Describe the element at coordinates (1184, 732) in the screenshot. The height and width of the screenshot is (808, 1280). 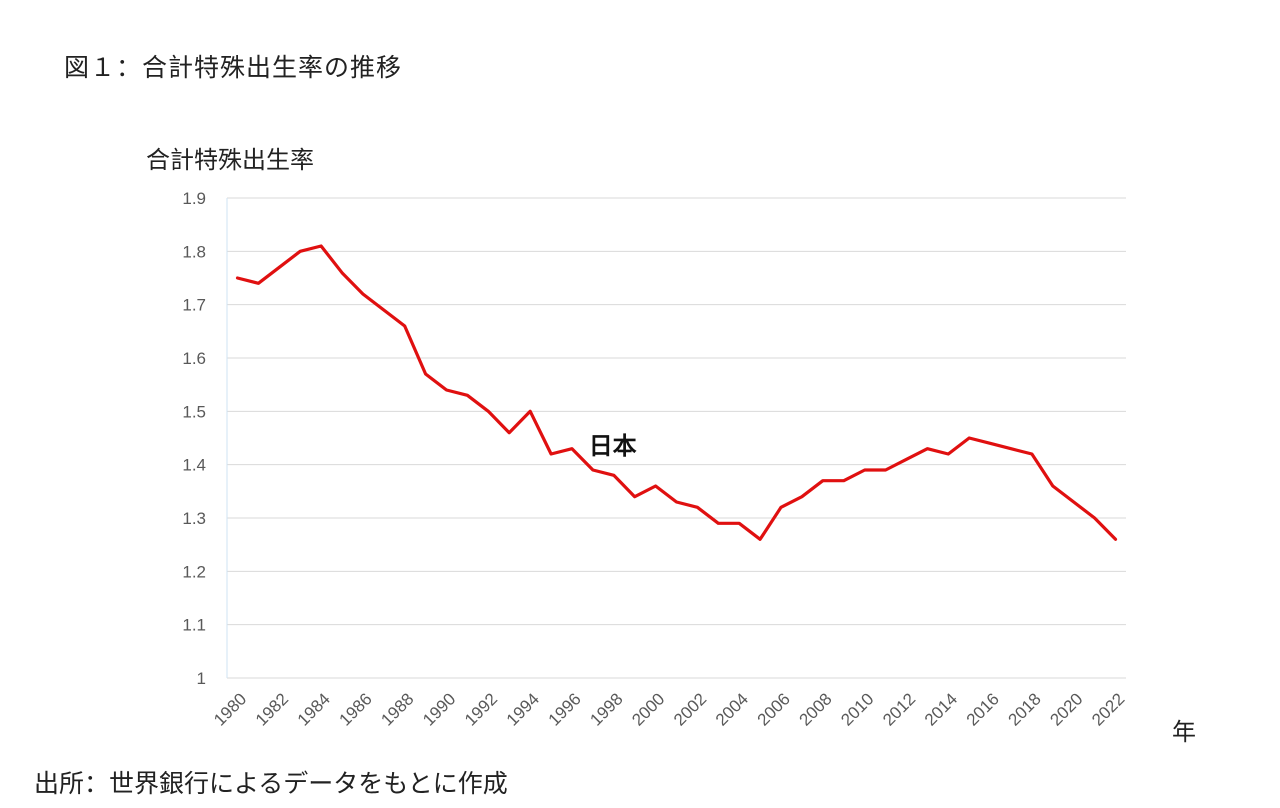
I see `x-axis-title: 年` at that location.